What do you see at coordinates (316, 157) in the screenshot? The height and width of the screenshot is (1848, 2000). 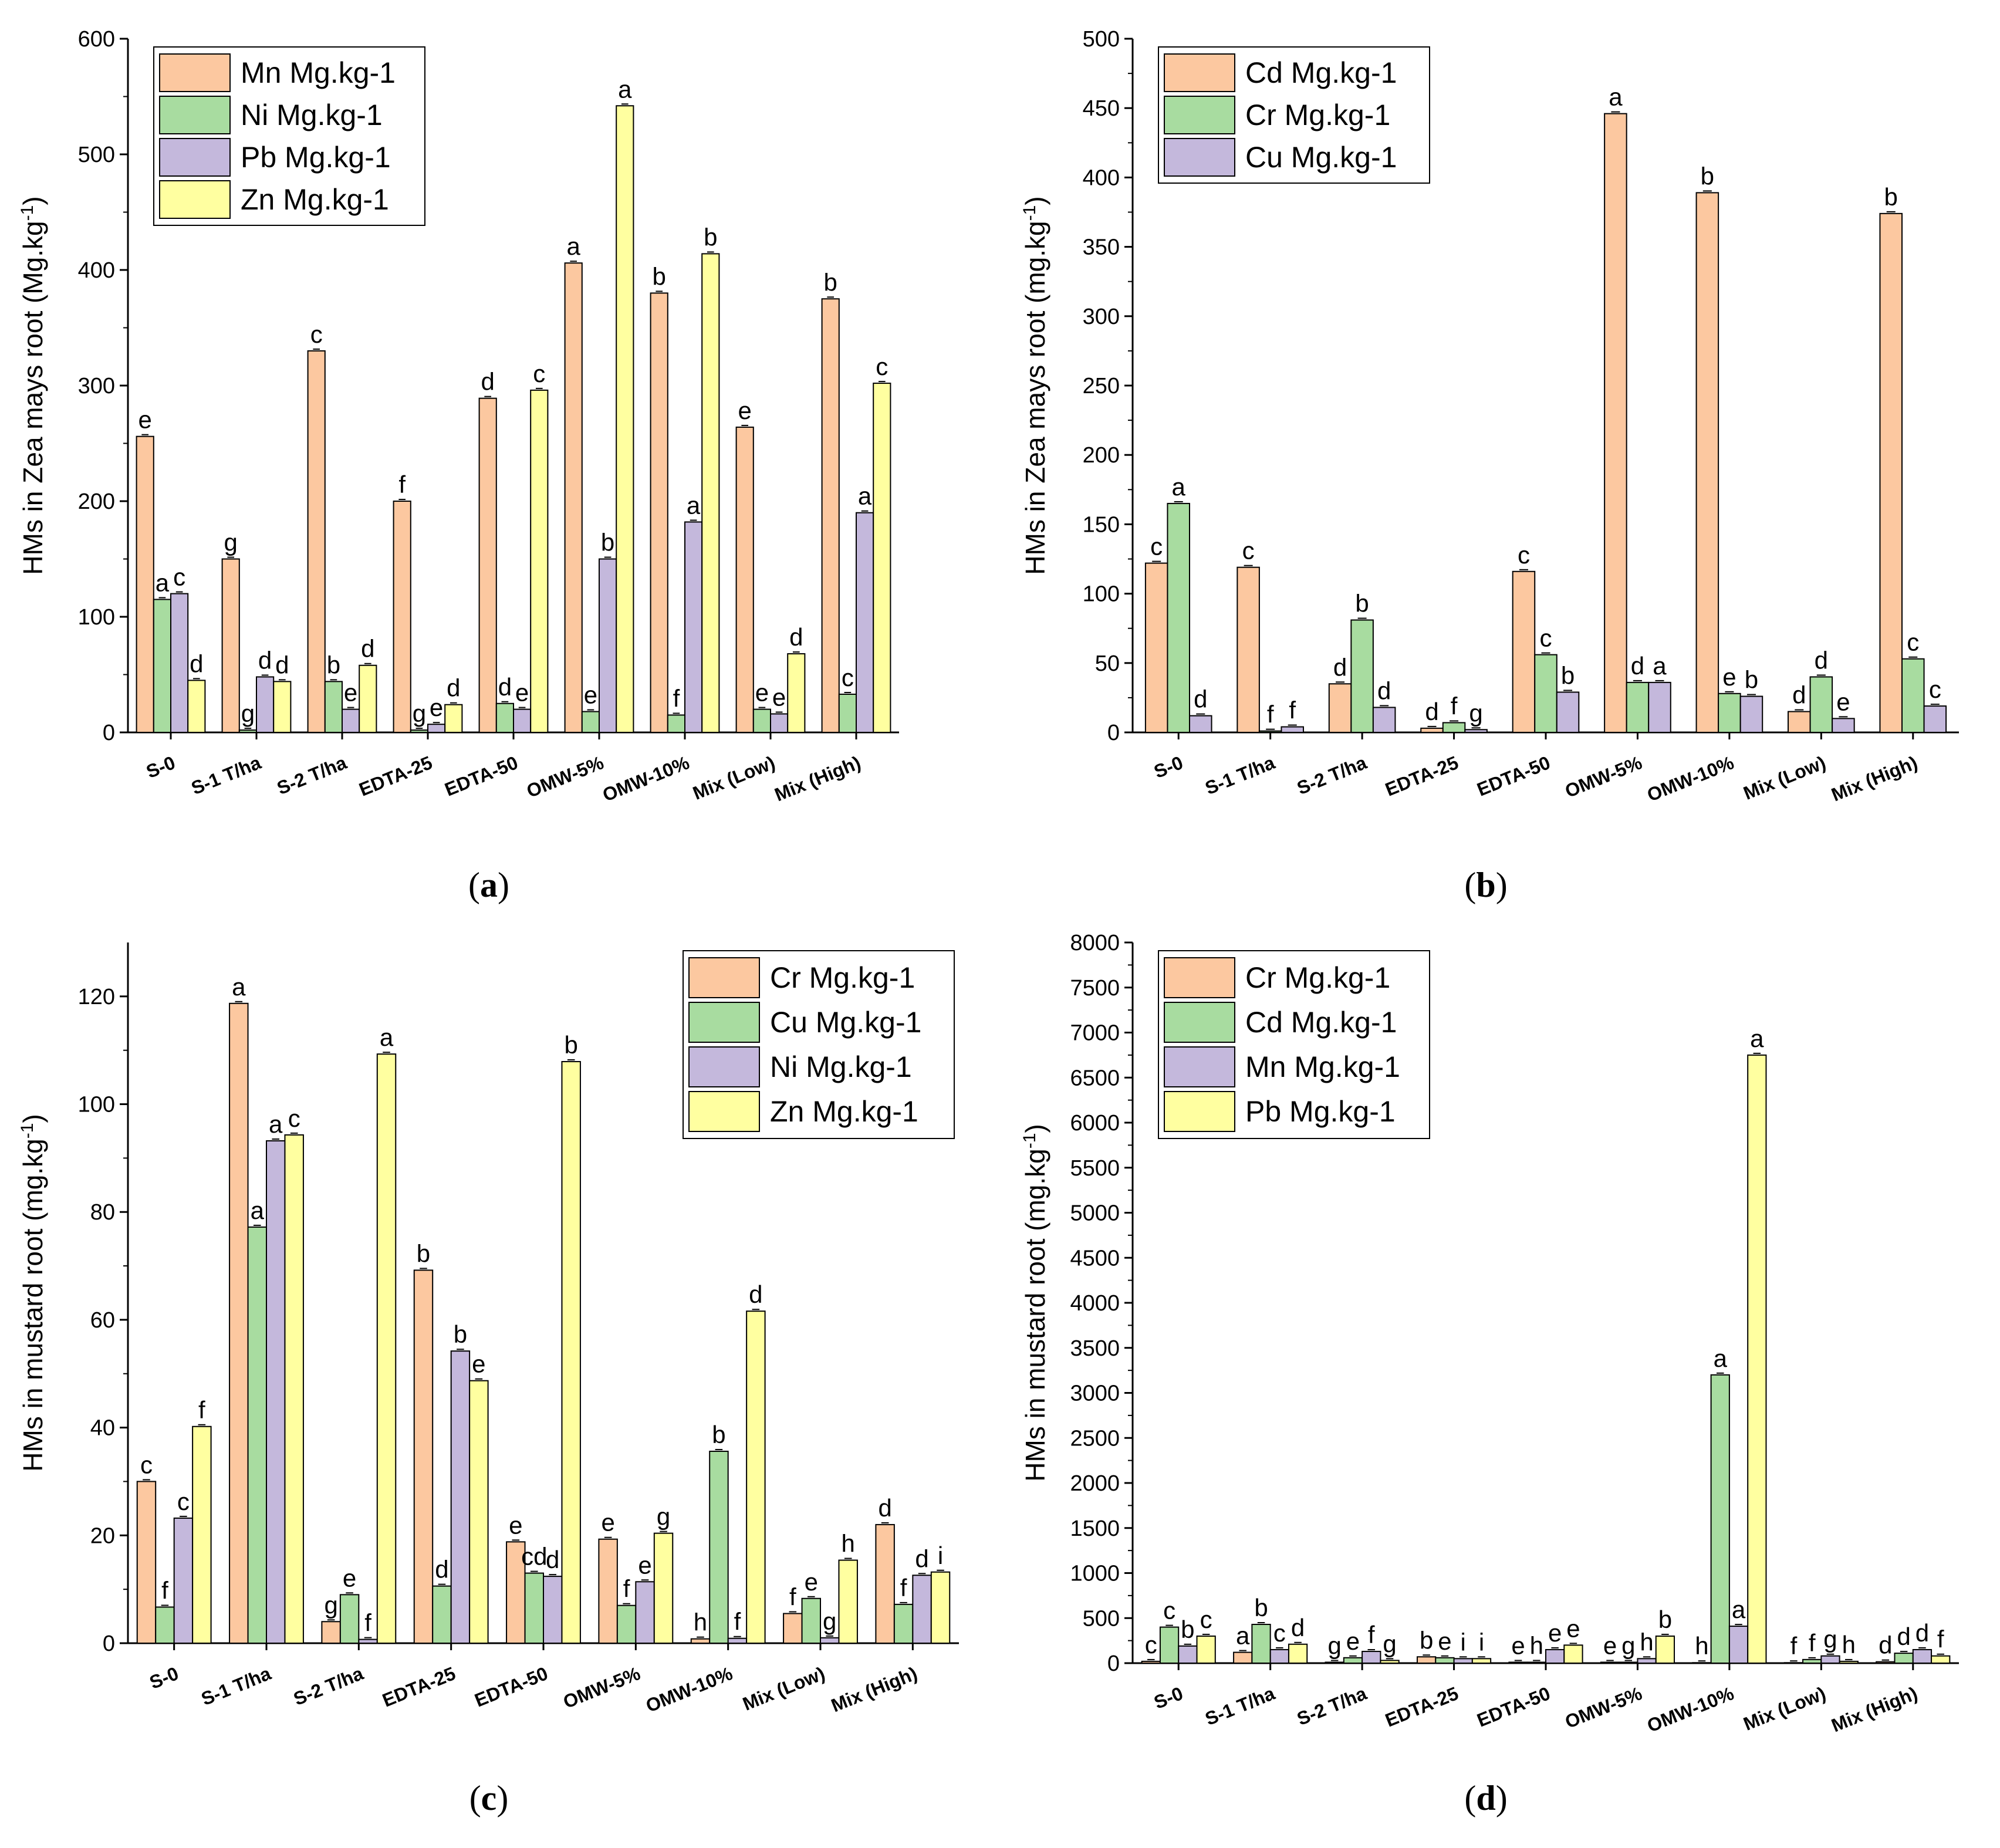 I see `legend-entry: Pb Mg.kg-1` at bounding box center [316, 157].